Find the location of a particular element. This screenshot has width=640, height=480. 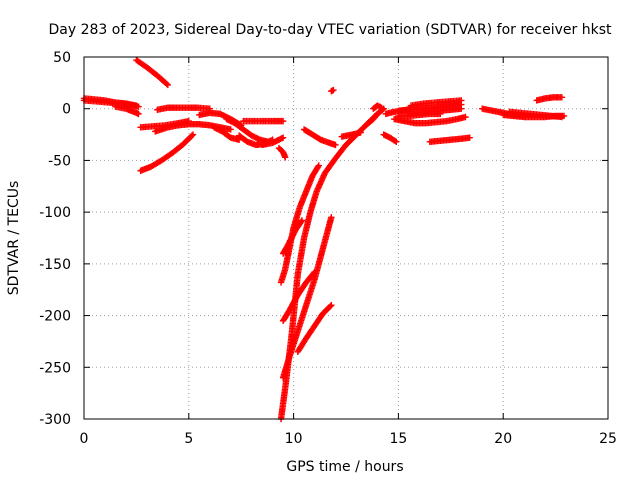

y-axis-label: SDTVAR / TECUs is located at coordinates (14, 238).